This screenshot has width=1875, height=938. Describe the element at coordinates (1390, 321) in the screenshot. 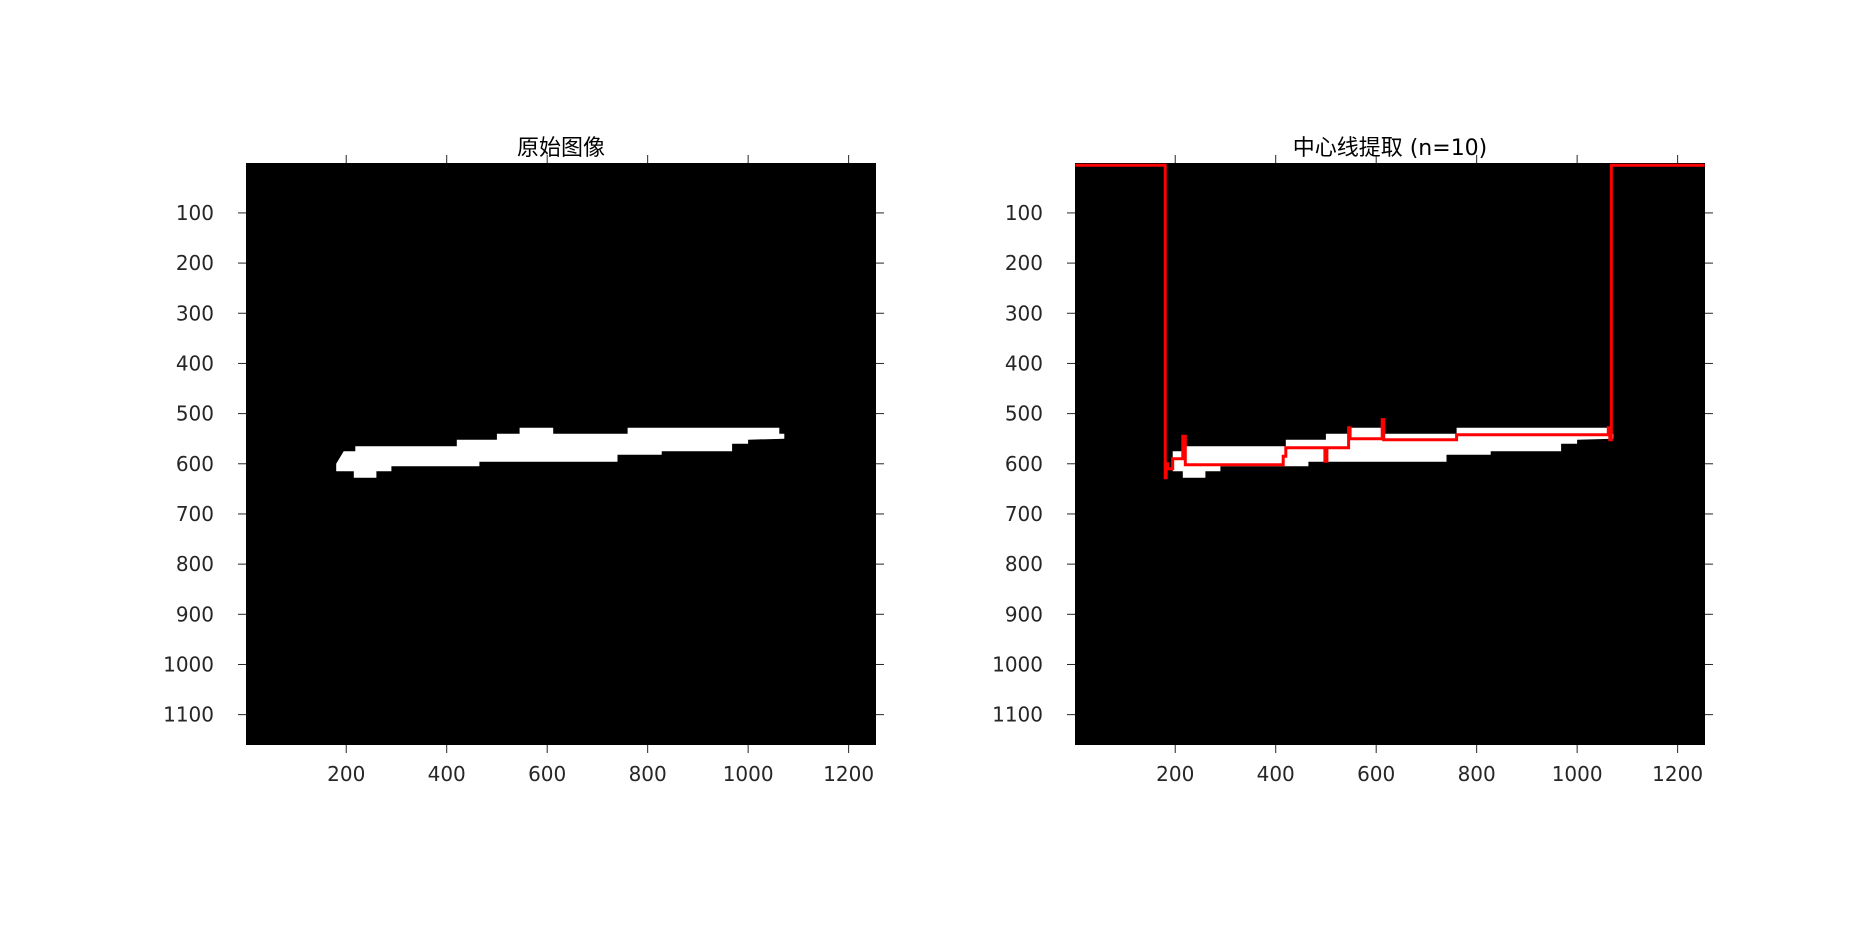

I see `centerline-series` at that location.